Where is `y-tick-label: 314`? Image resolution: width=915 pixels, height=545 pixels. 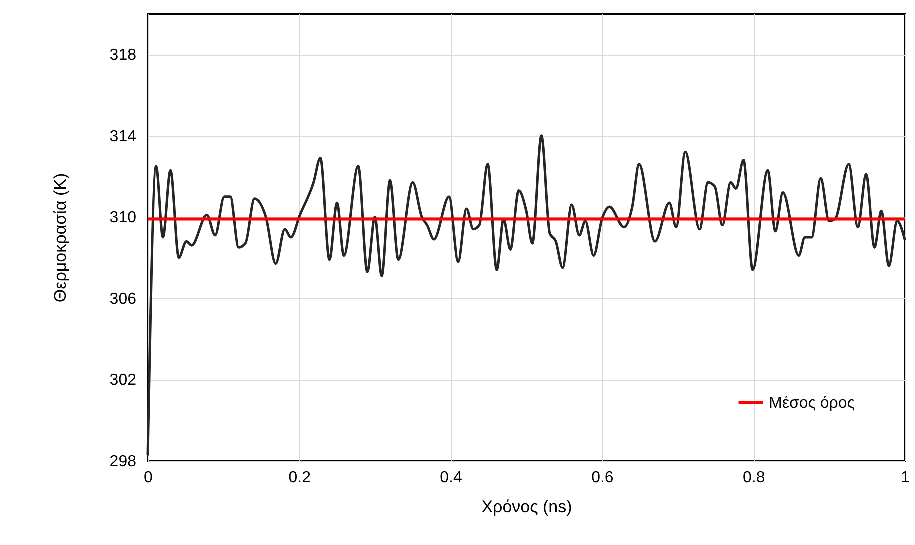
y-tick-label: 314 is located at coordinates (123, 137).